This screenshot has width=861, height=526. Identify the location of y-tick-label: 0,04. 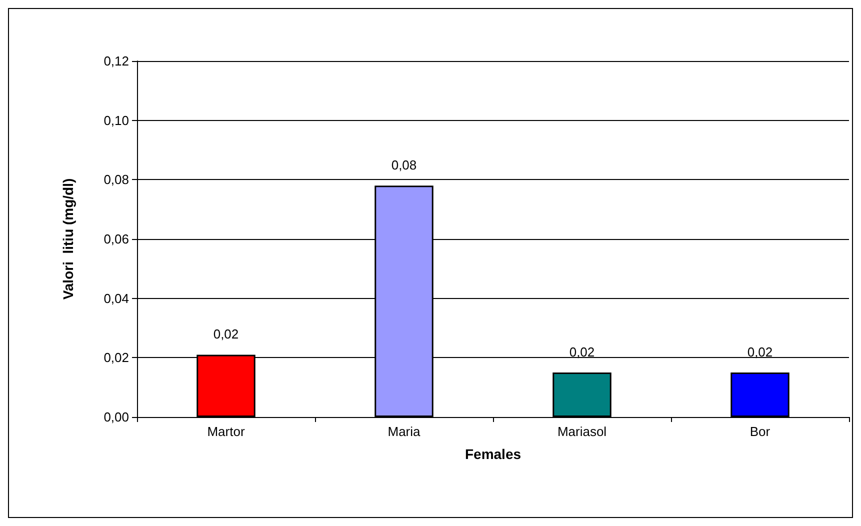
(116, 298).